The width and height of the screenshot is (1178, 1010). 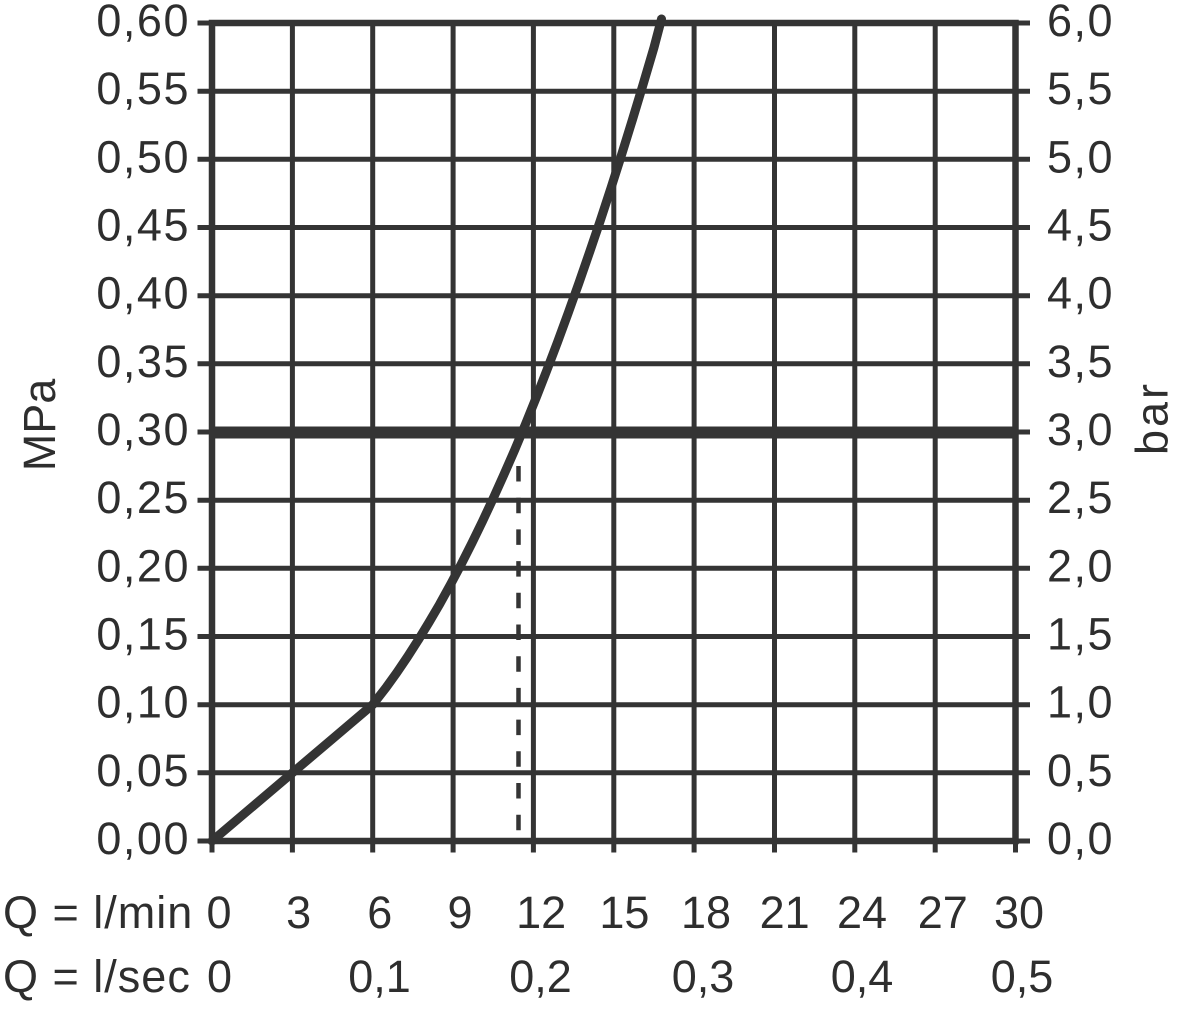 I want to click on svg-text: 0,20, so click(x=143, y=565).